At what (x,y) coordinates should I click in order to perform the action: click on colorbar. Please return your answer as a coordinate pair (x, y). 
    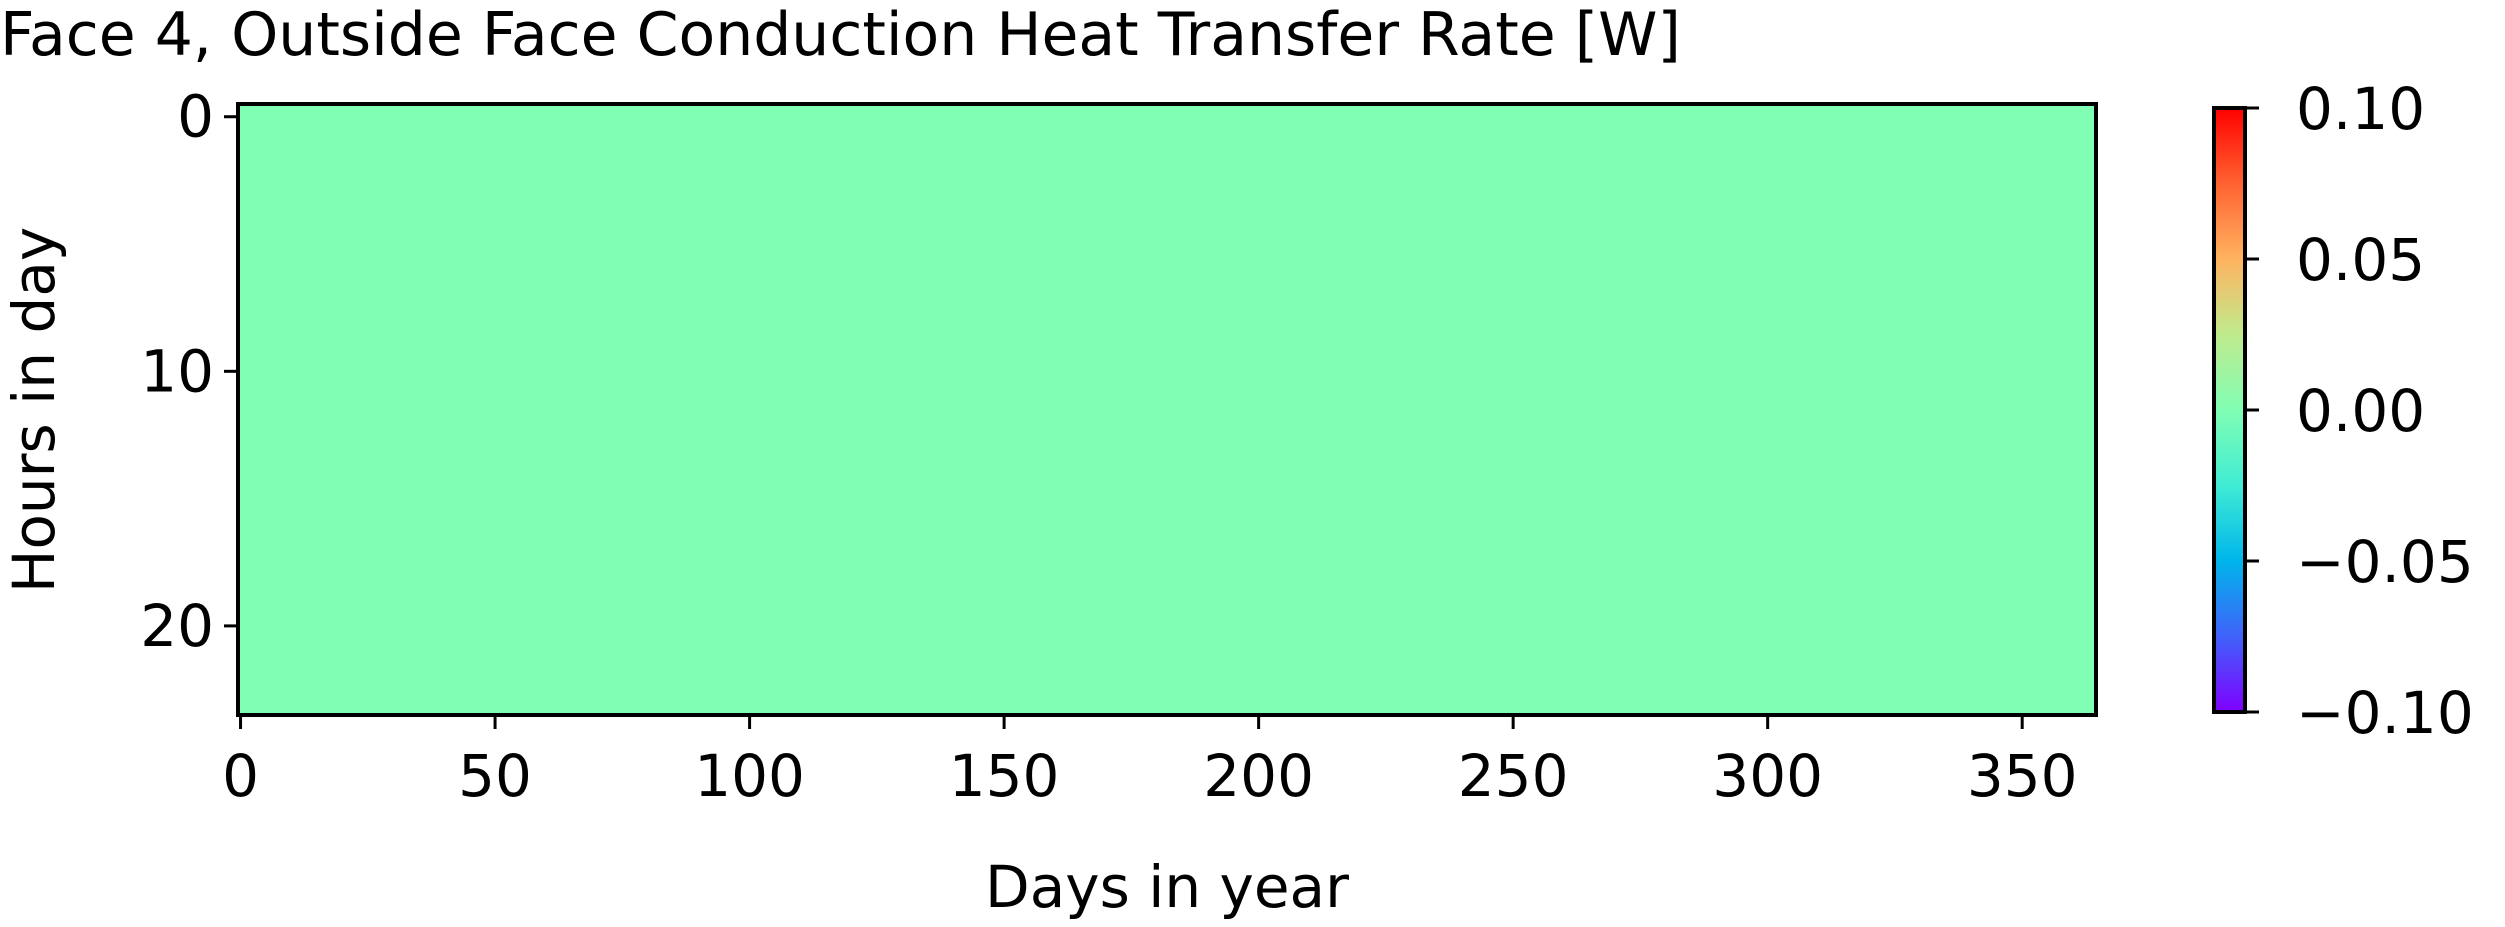
    Looking at the image, I should click on (2229, 410).